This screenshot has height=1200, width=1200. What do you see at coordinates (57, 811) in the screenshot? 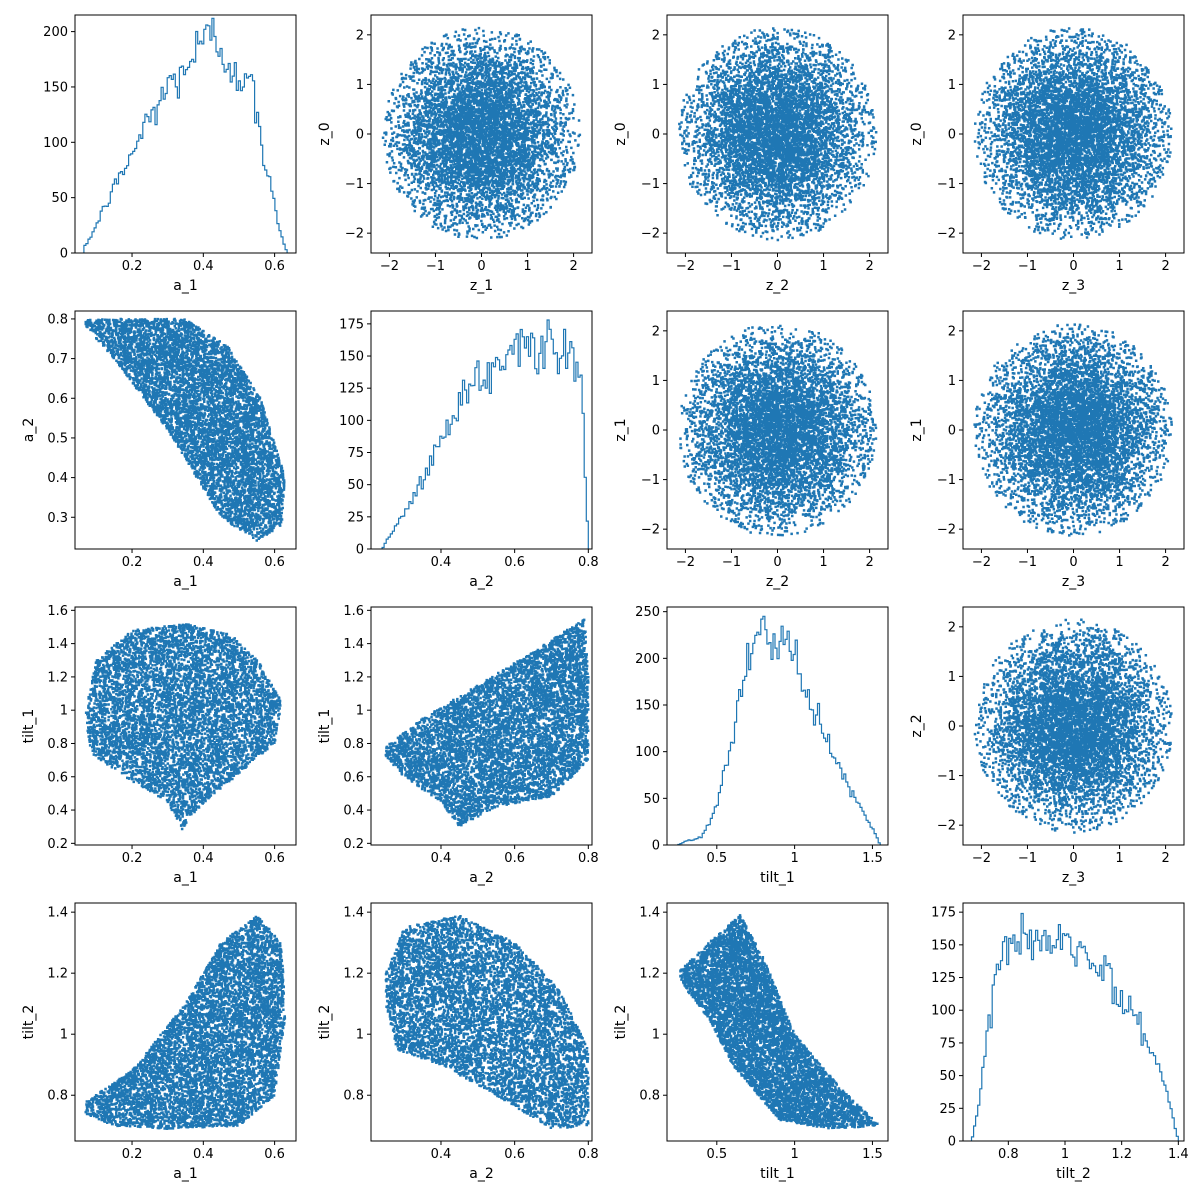
I see `y-tick-label: 0.4` at bounding box center [57, 811].